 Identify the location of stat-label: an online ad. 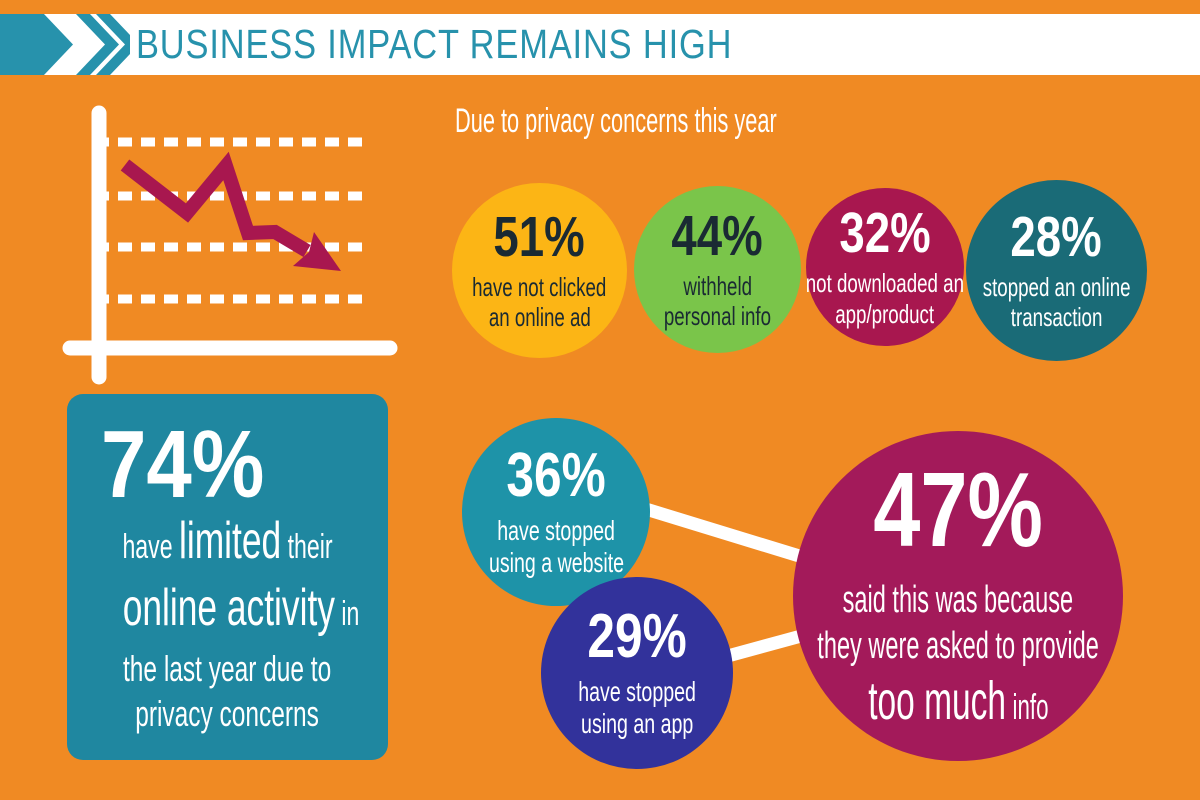
(539, 317).